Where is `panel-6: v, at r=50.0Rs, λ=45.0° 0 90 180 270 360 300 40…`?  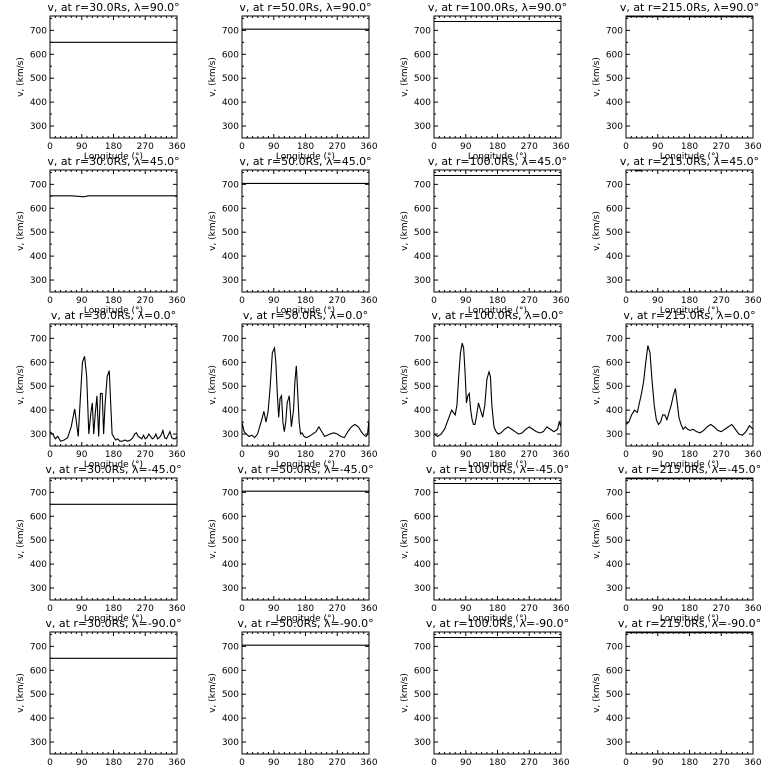
panel-6: v, at r=50.0Rs, λ=45.0° 0 90 180 270 360 300 40… is located at coordinates (293, 235).